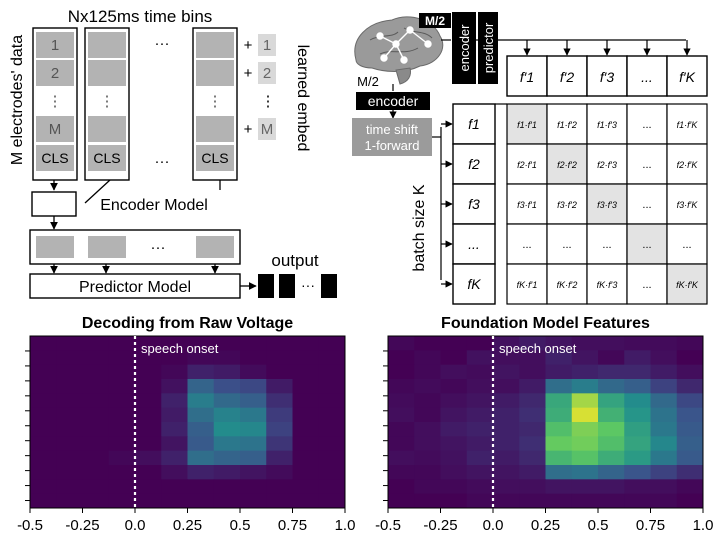  I want to click on matrix-cell-label: f1·f′1, so click(527, 125).